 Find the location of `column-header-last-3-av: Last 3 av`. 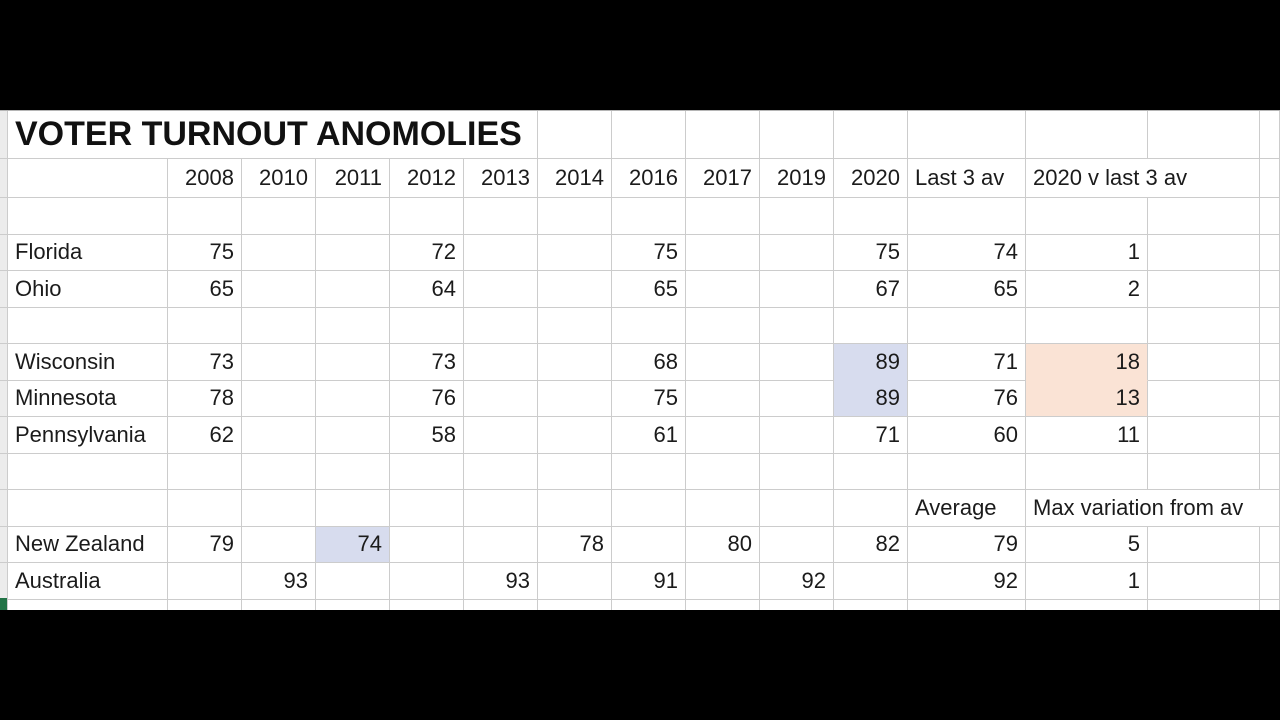

column-header-last-3-av: Last 3 av is located at coordinates (967, 178).